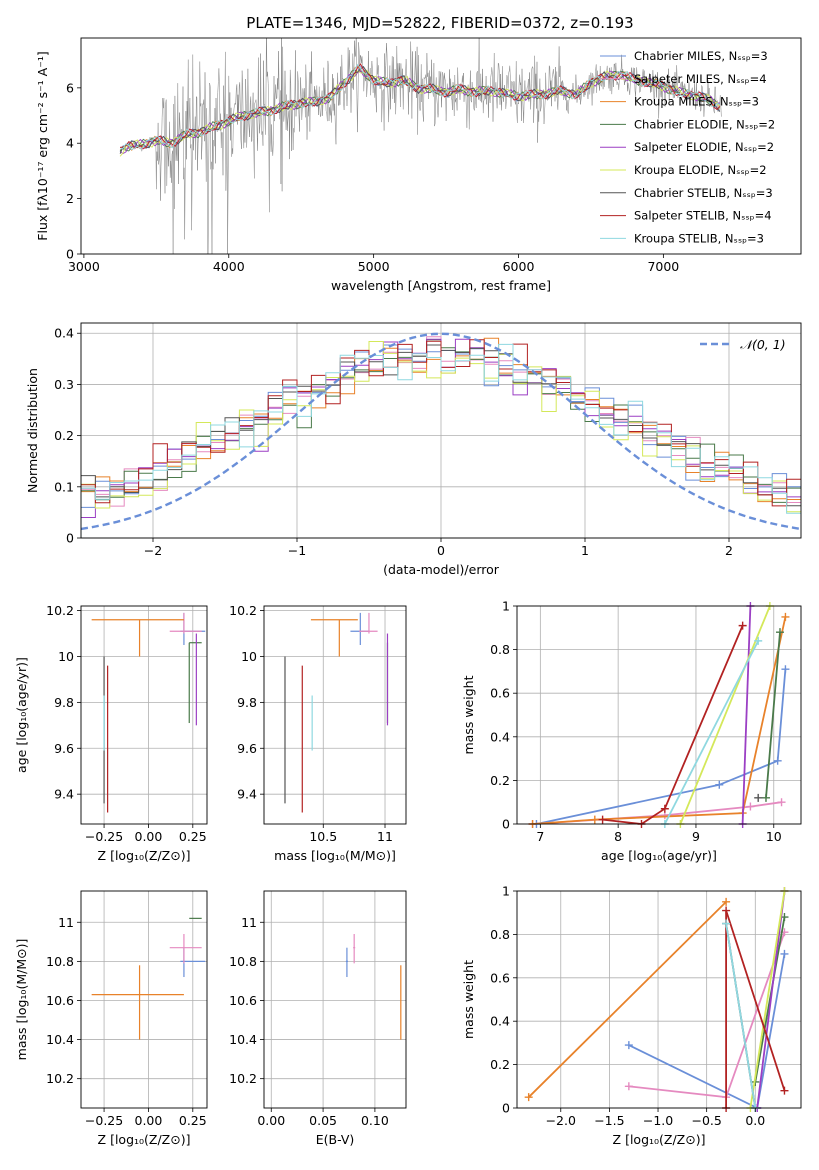 Image resolution: width=819 pixels, height=1170 pixels. Describe the element at coordinates (659, 1139) in the screenshot. I see `weight_vs_z-xlabel: Z [log₁₀(Z/Z⊙)]` at that location.